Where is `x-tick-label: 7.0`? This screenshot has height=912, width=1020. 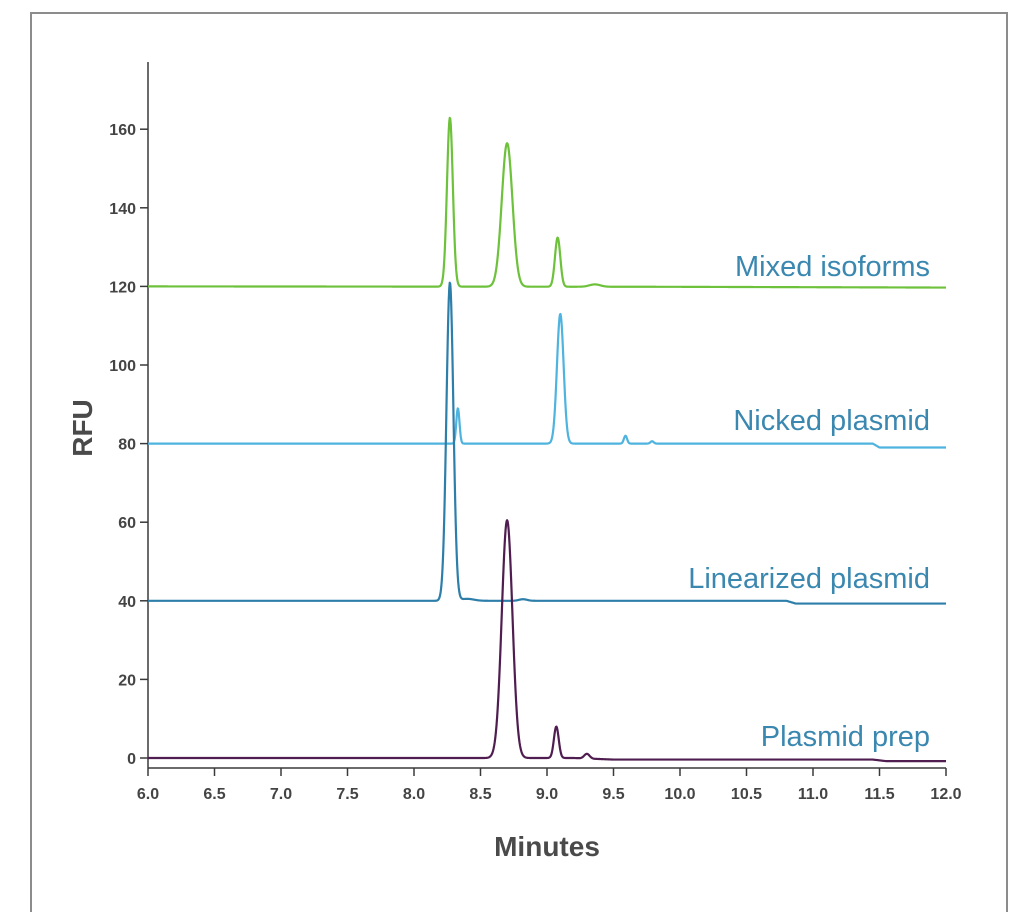 x-tick-label: 7.0 is located at coordinates (281, 794).